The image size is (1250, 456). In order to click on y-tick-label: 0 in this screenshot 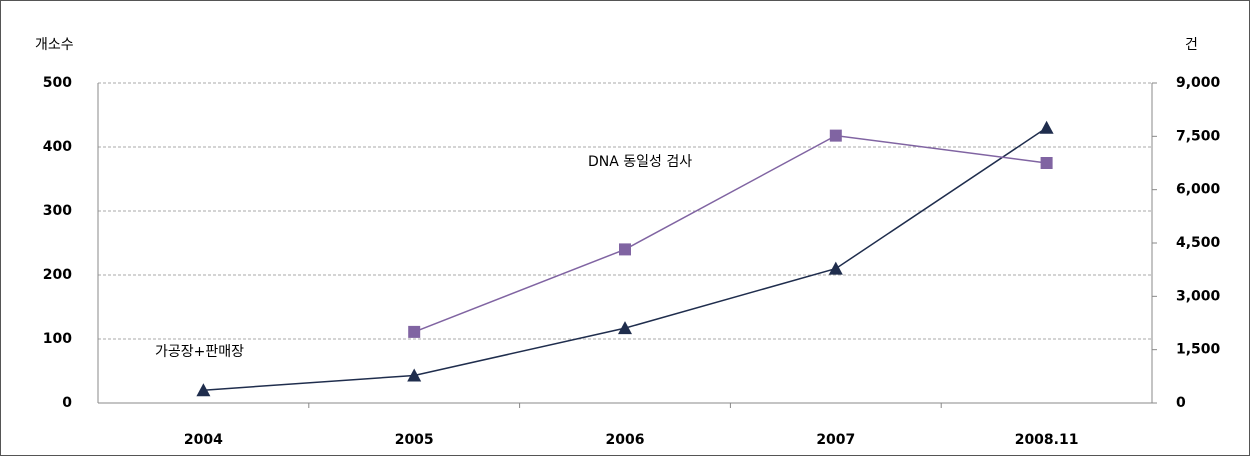, I will do `click(67, 403)`.